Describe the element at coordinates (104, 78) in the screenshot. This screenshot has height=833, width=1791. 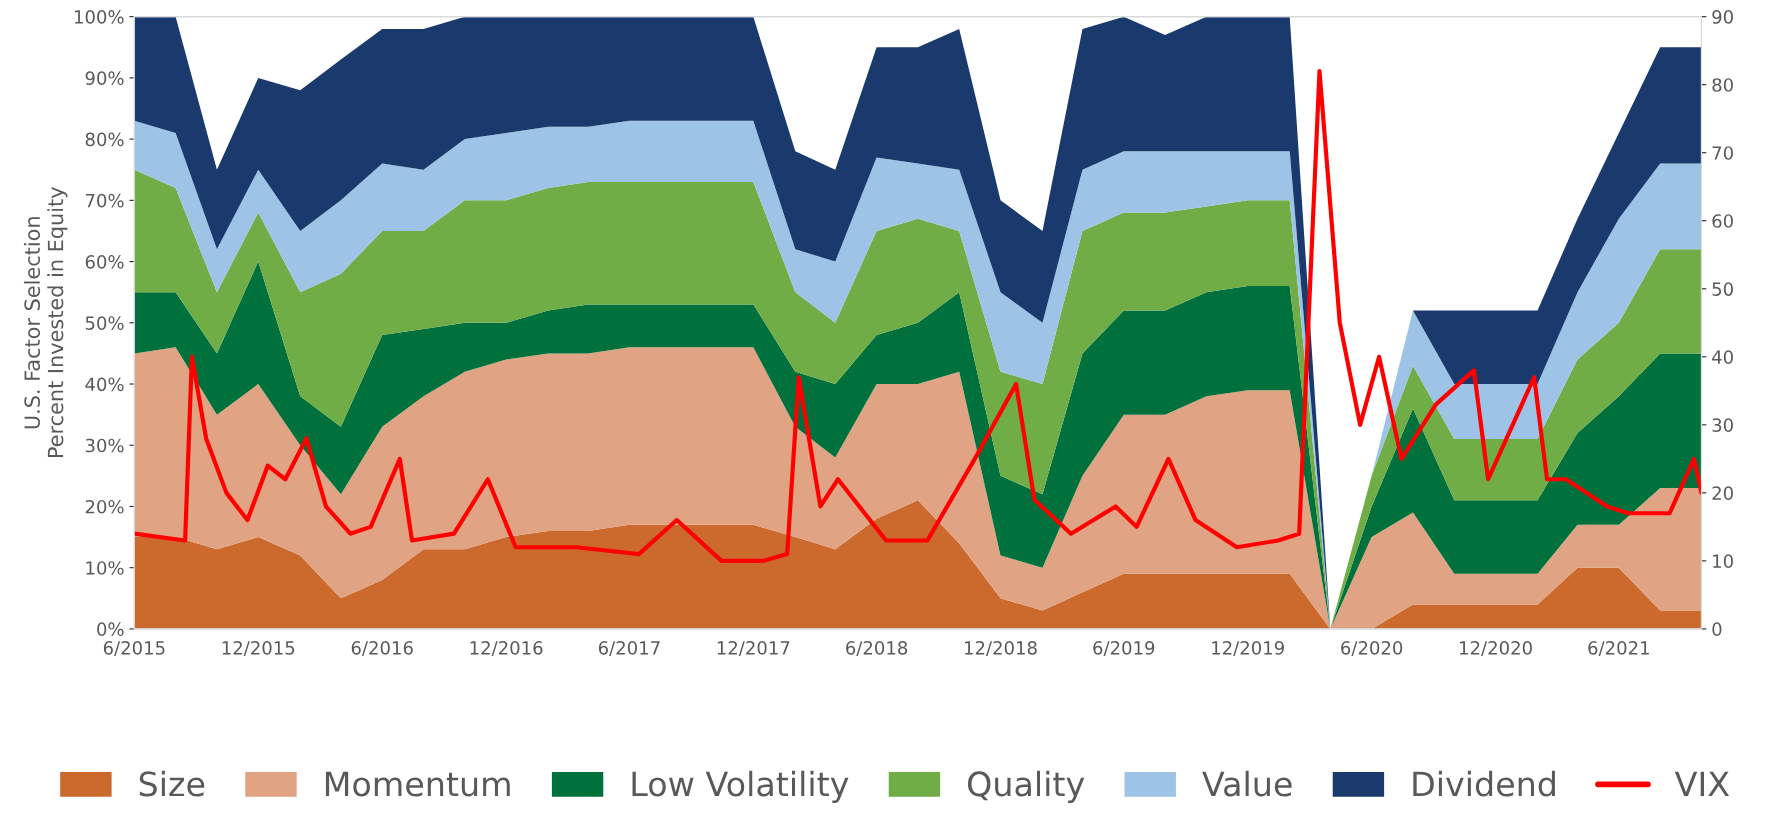
I see `y-tick-label: 90%` at that location.